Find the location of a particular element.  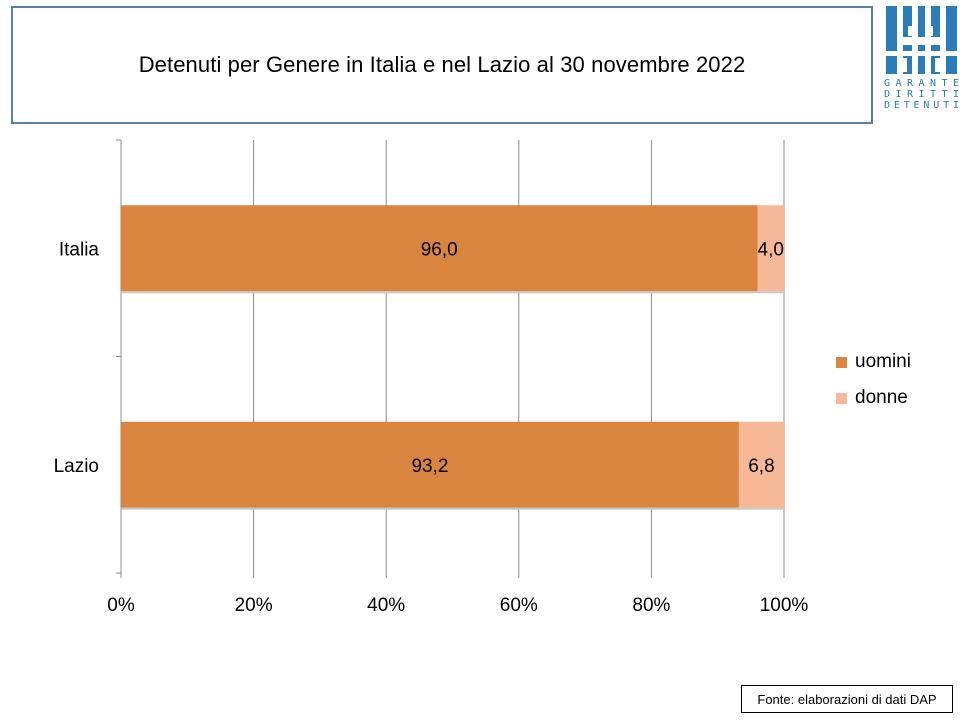

x-tick-label: 20% is located at coordinates (254, 605).